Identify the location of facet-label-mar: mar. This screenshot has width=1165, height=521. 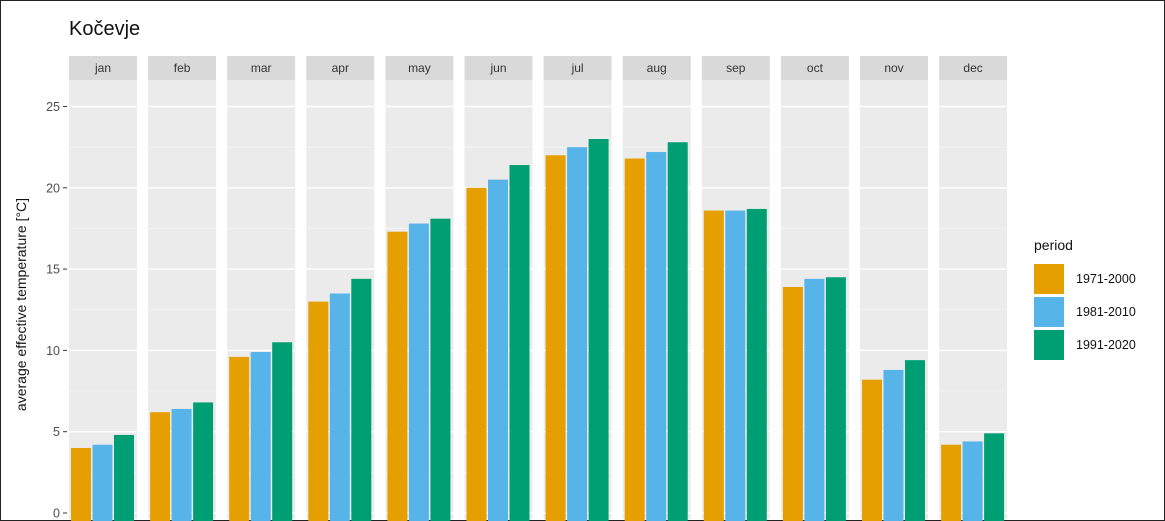
(261, 68).